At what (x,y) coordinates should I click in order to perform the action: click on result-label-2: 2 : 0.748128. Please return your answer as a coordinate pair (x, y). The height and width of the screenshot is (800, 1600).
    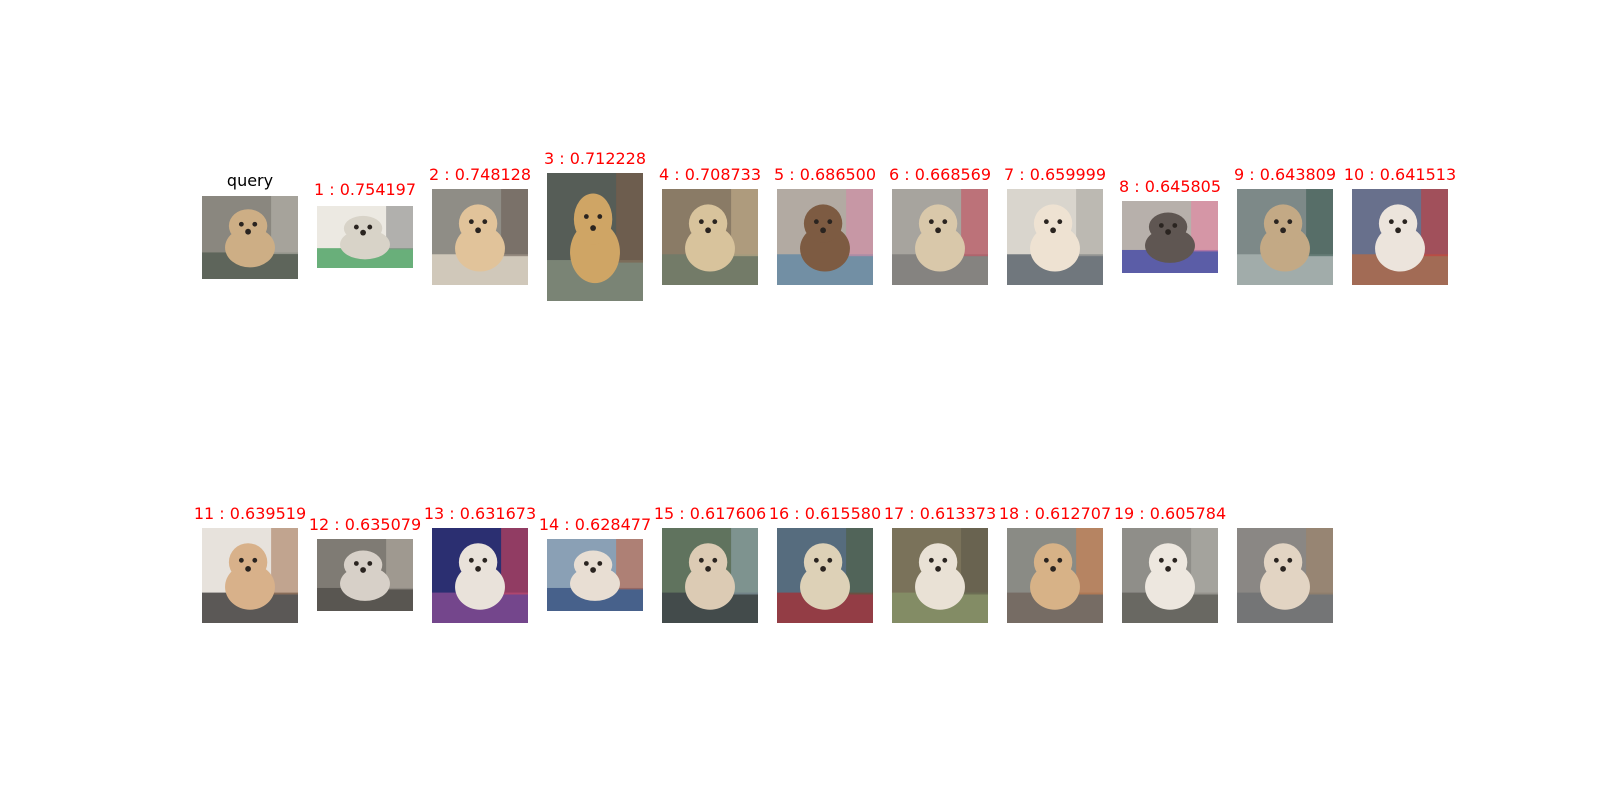
    Looking at the image, I should click on (480, 174).